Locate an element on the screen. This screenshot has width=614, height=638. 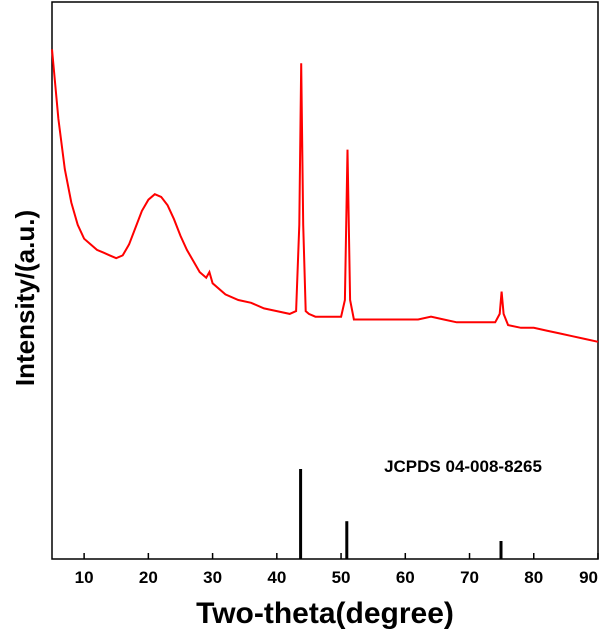
x-tick-label: 60 is located at coordinates (405, 577).